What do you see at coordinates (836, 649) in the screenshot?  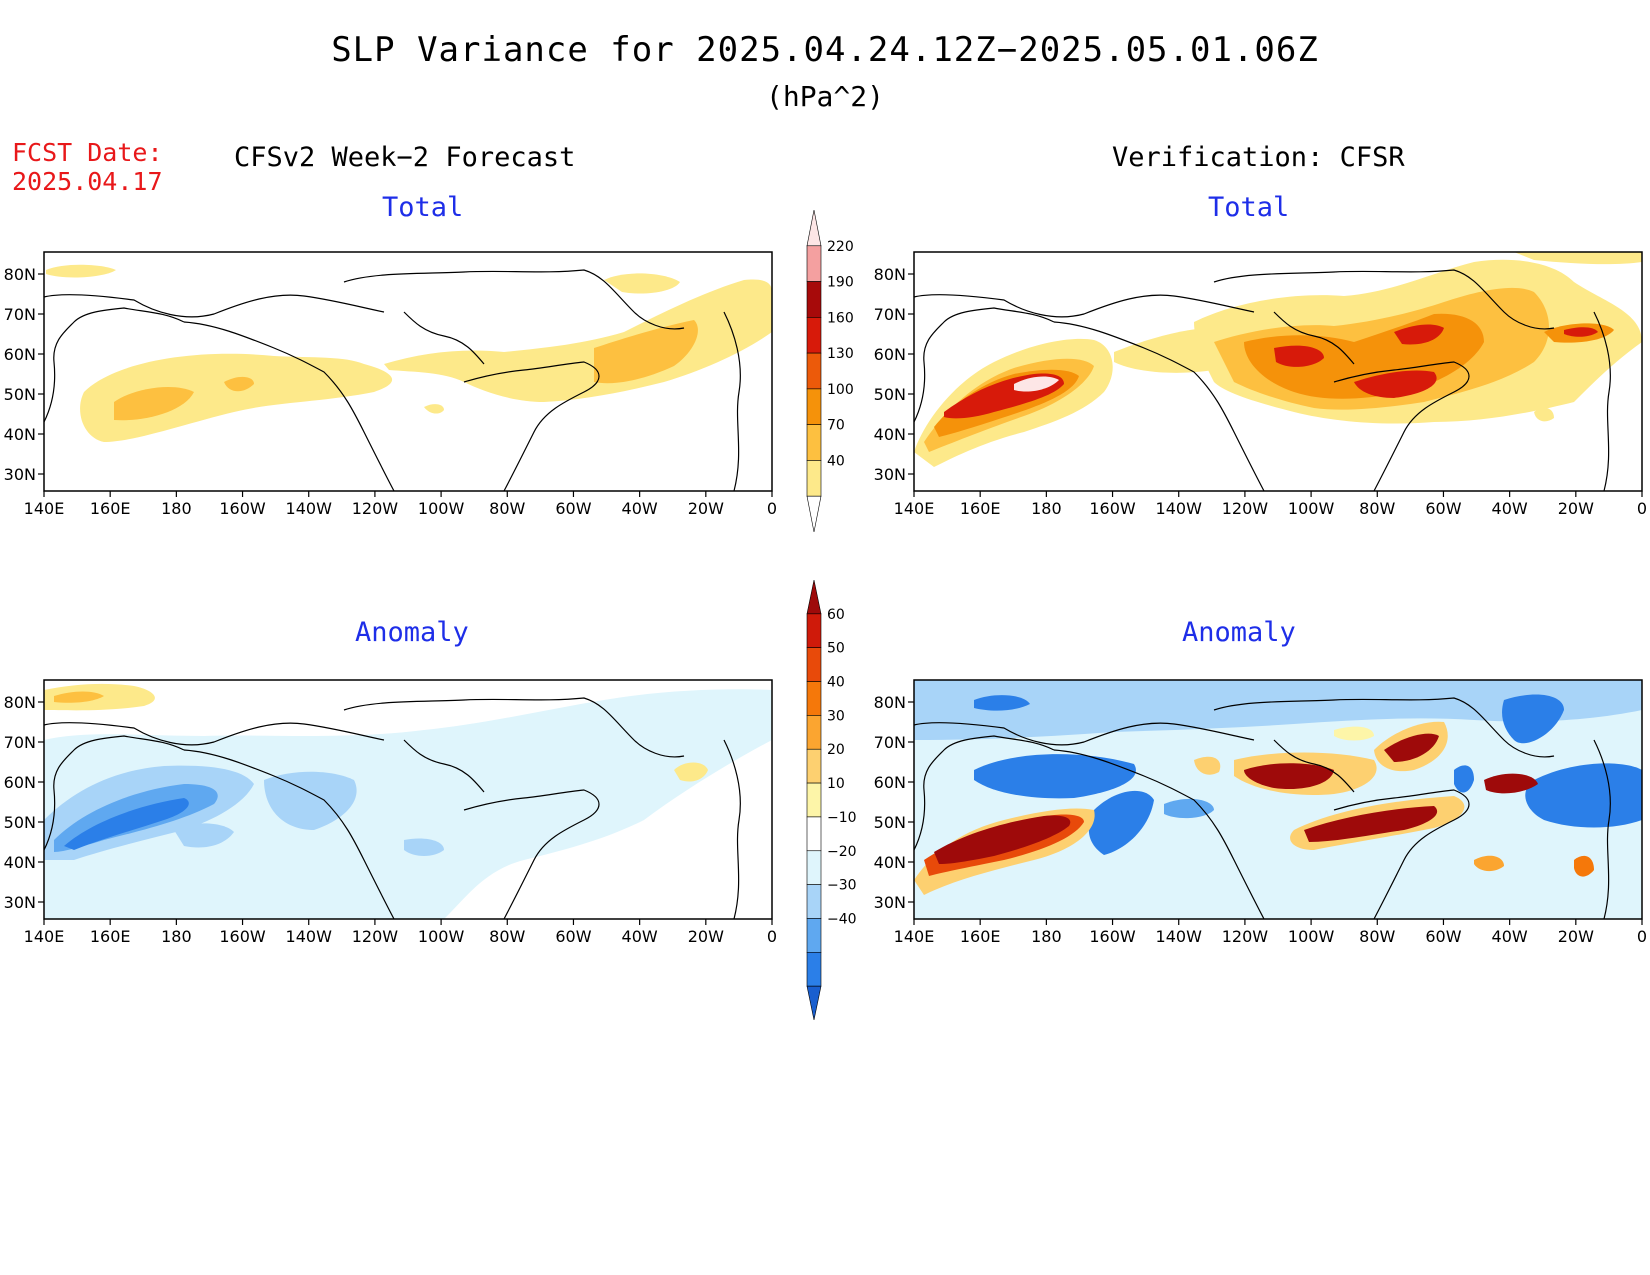 I see `anomaly-colorbar-label: 50` at bounding box center [836, 649].